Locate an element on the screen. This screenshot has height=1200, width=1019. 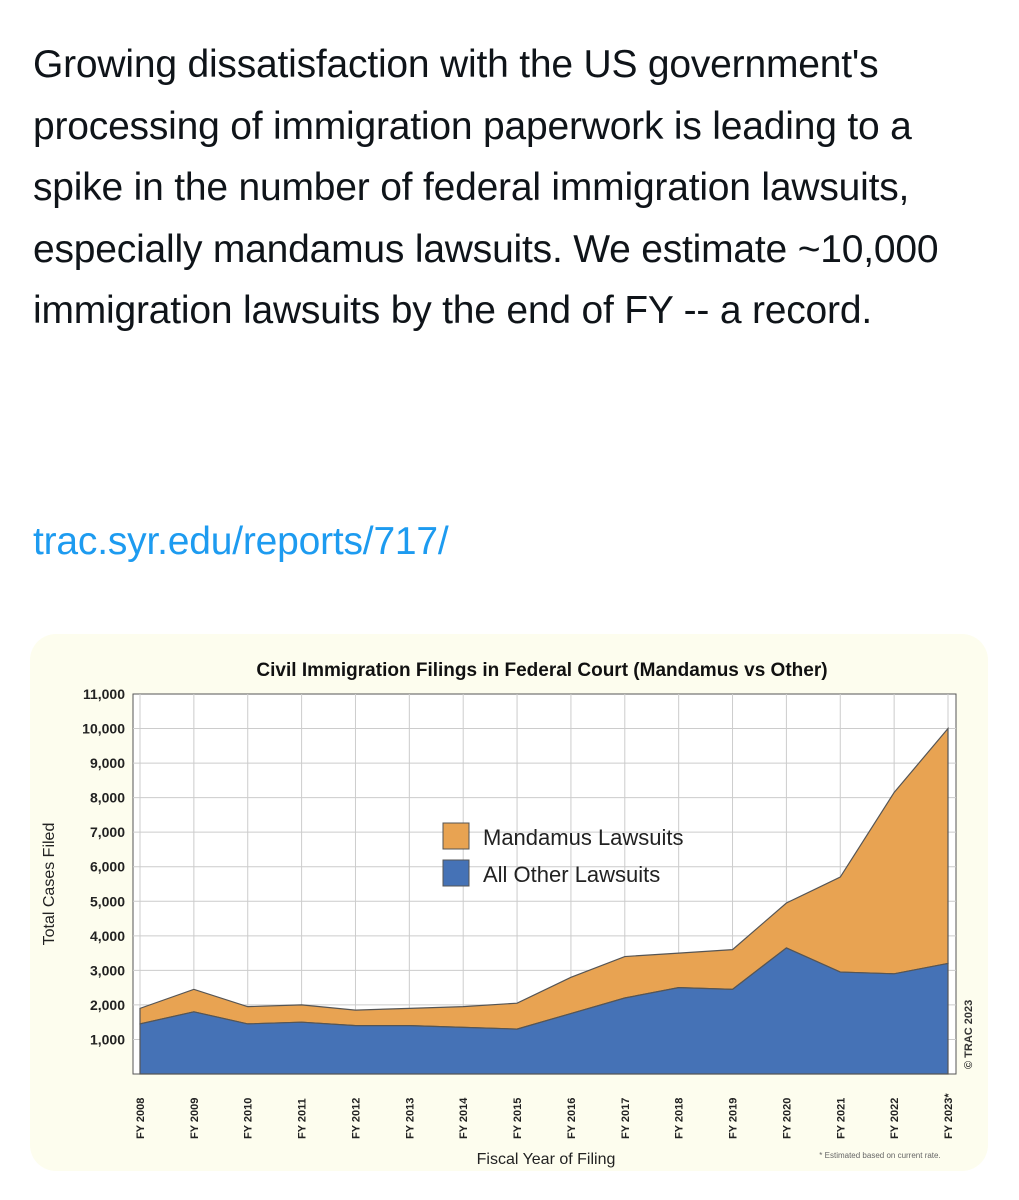
legend-label-mandamus: Mandamus Lawsuits is located at coordinates (583, 837).